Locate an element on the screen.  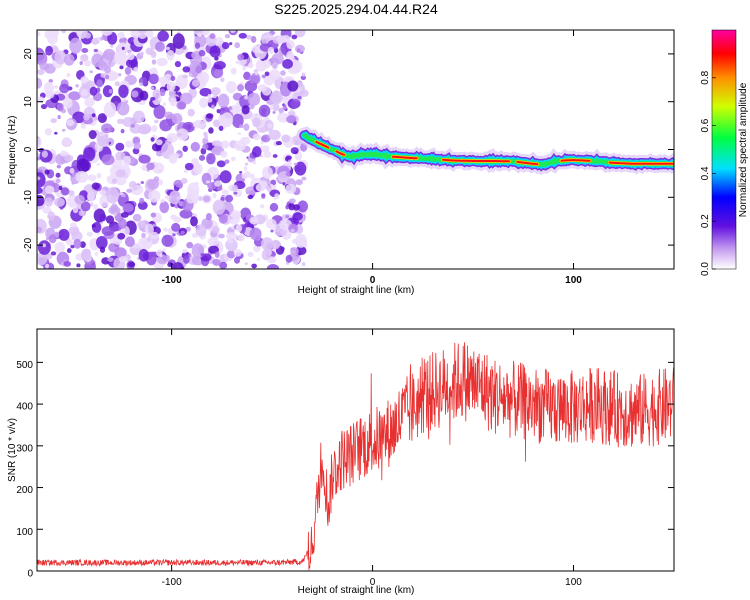
y-tick-label: 200 is located at coordinates (24, 490).